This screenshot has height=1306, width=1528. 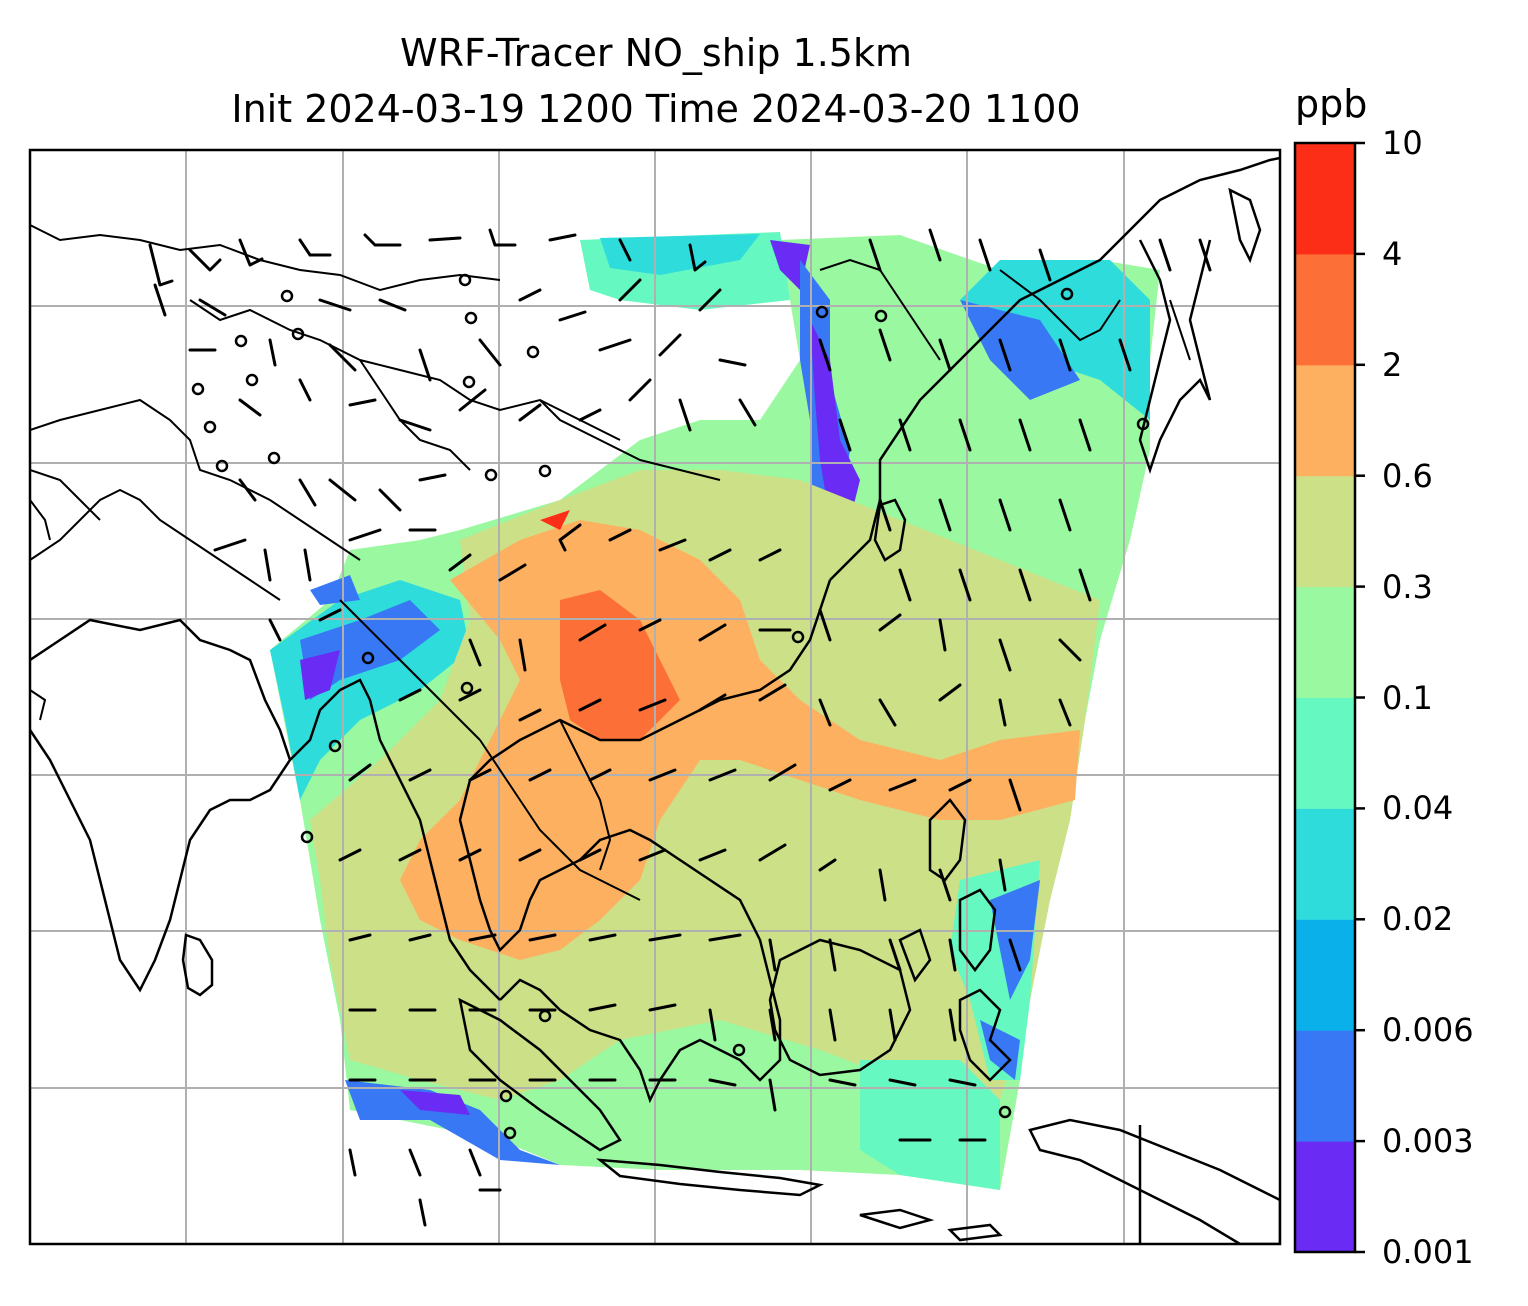 I want to click on title-line-1: WRF-Tracer NO_ship 1.5km, so click(x=656, y=53).